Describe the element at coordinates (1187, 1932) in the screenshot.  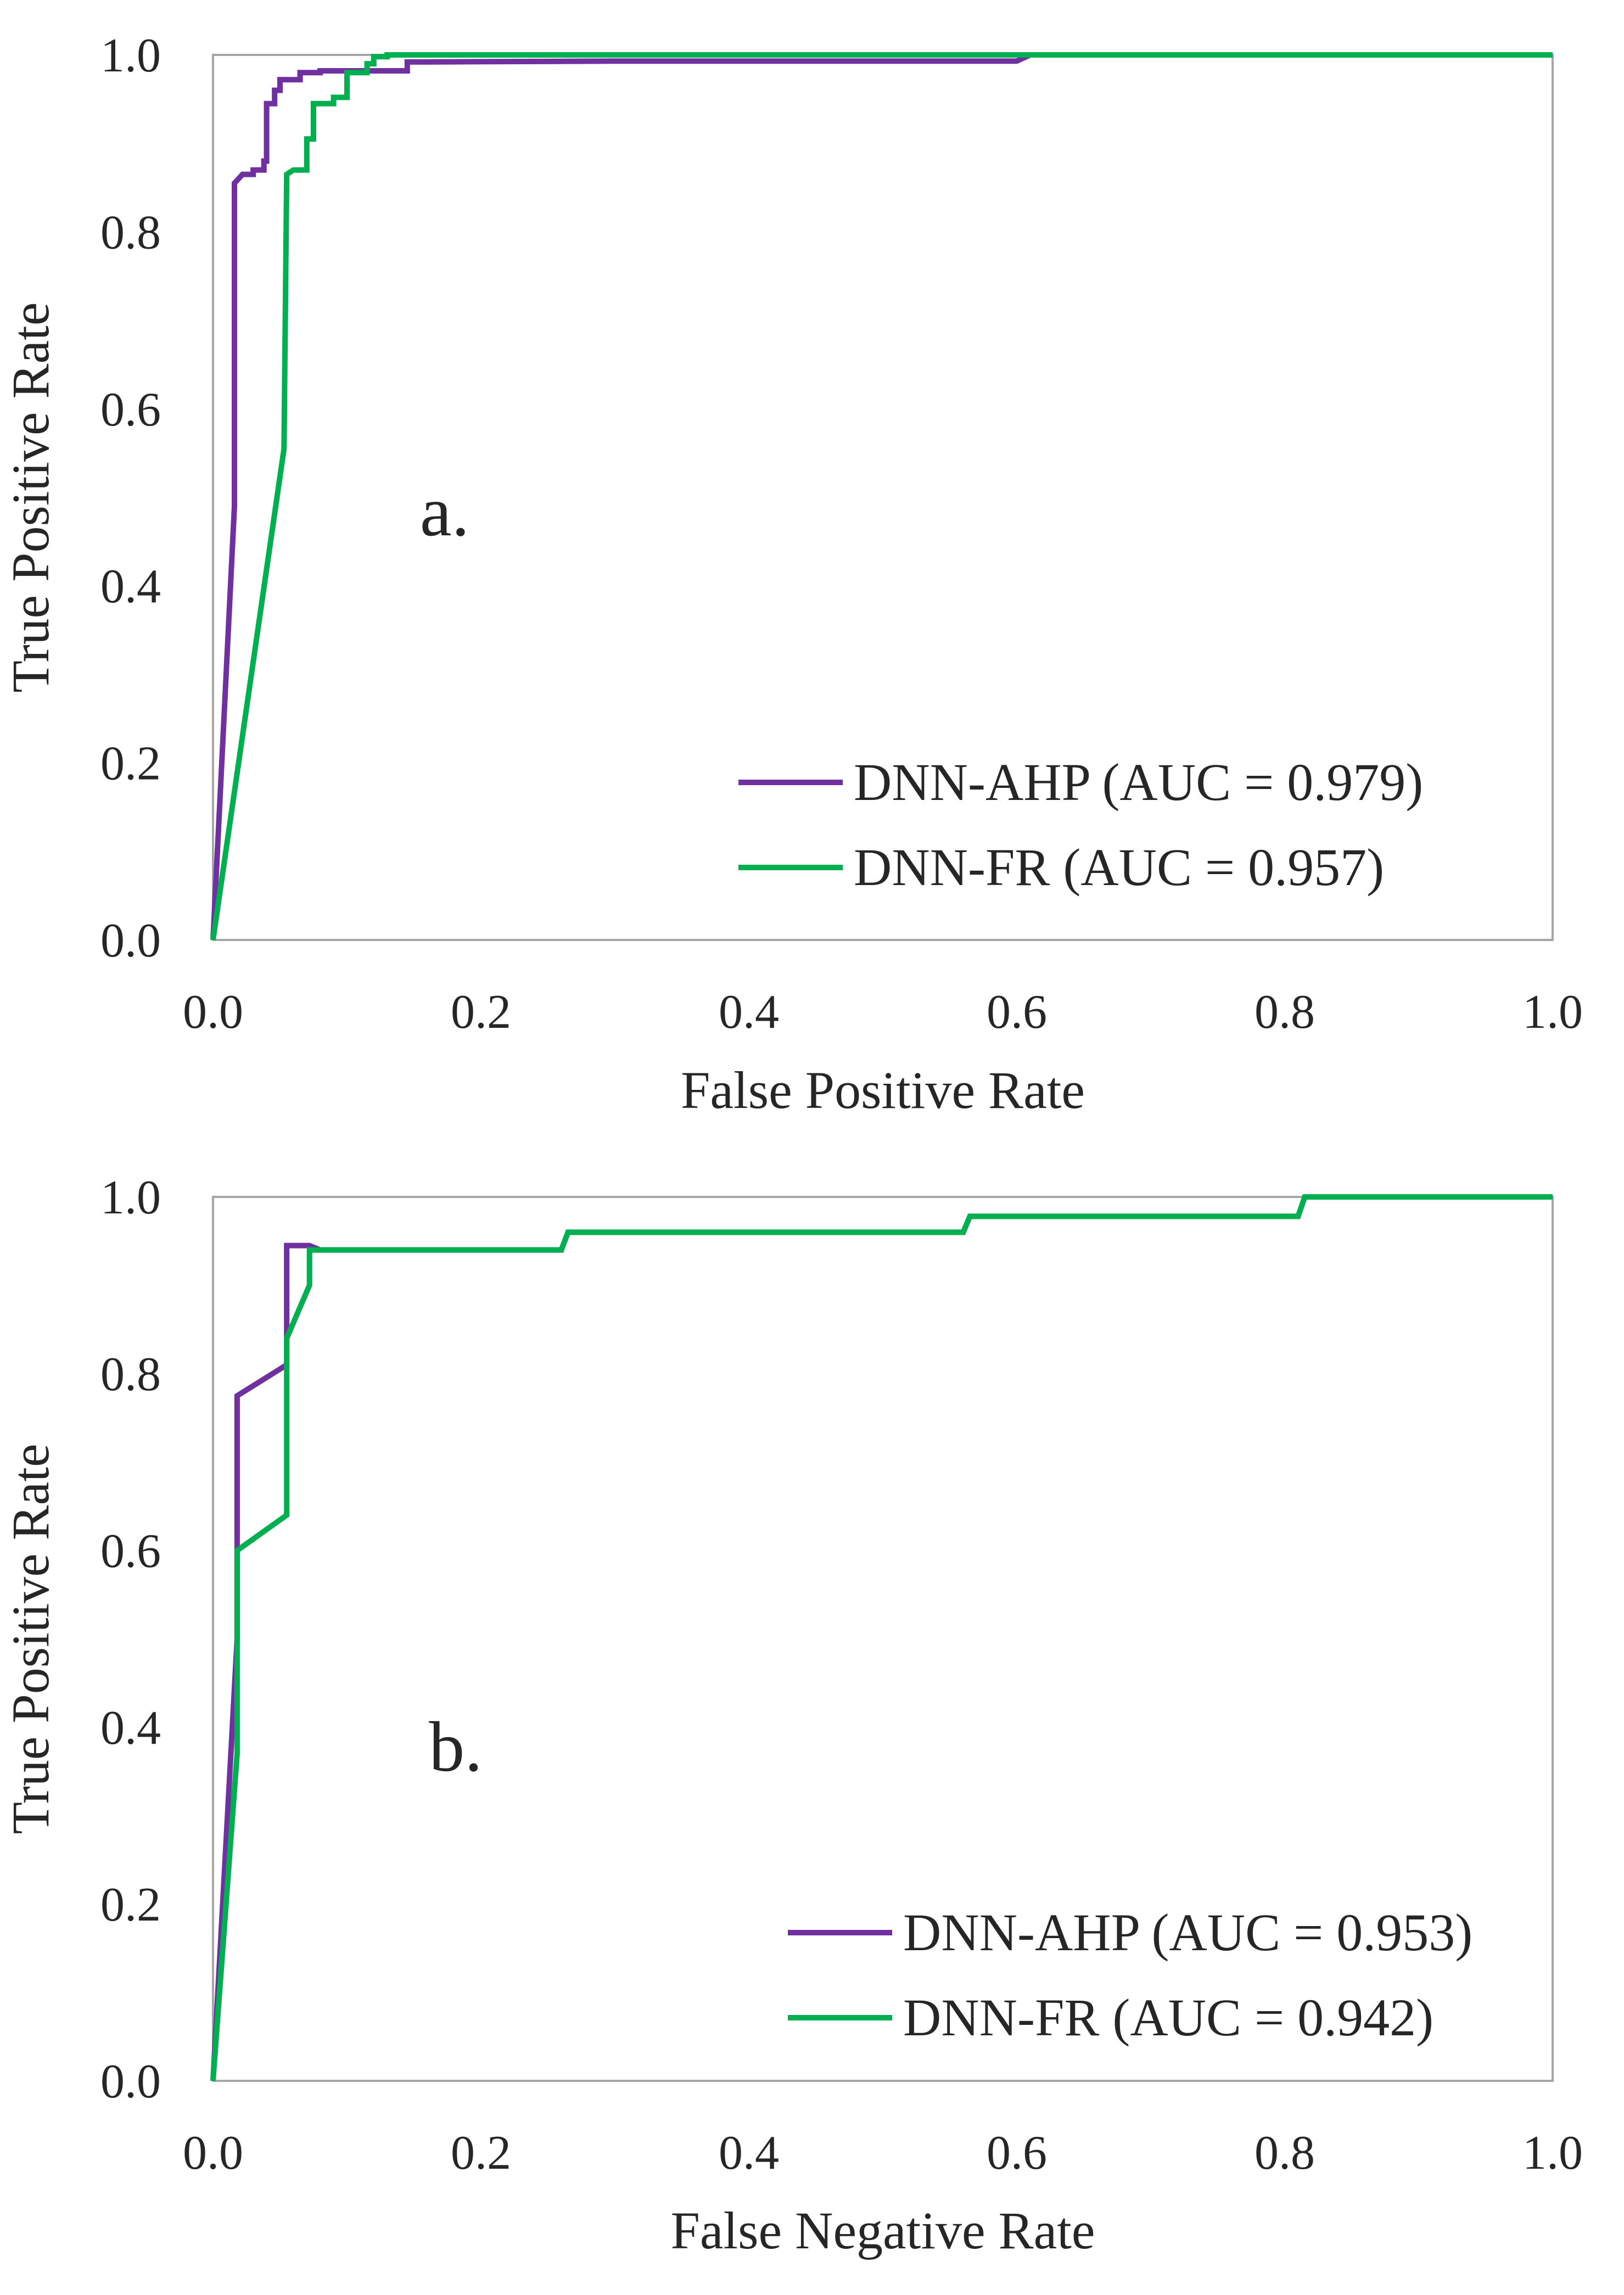
I see `legend-entry: DNN-AHP (AUC = 0.953)` at that location.